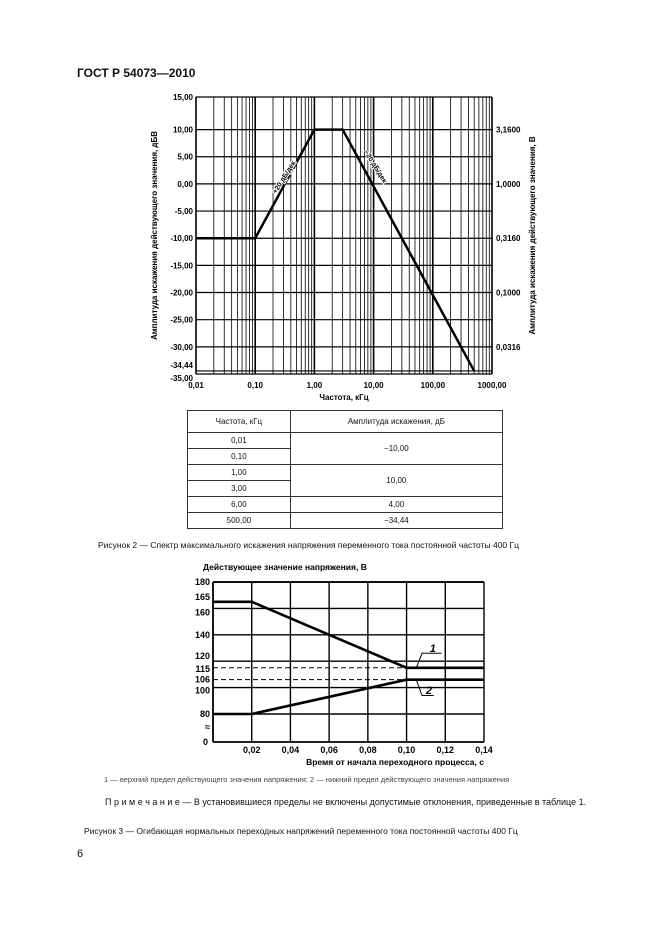 This screenshot has width=661, height=936. Describe the element at coordinates (343, 397) in the screenshot. I see `x-axis-label: Частота, кГц` at that location.